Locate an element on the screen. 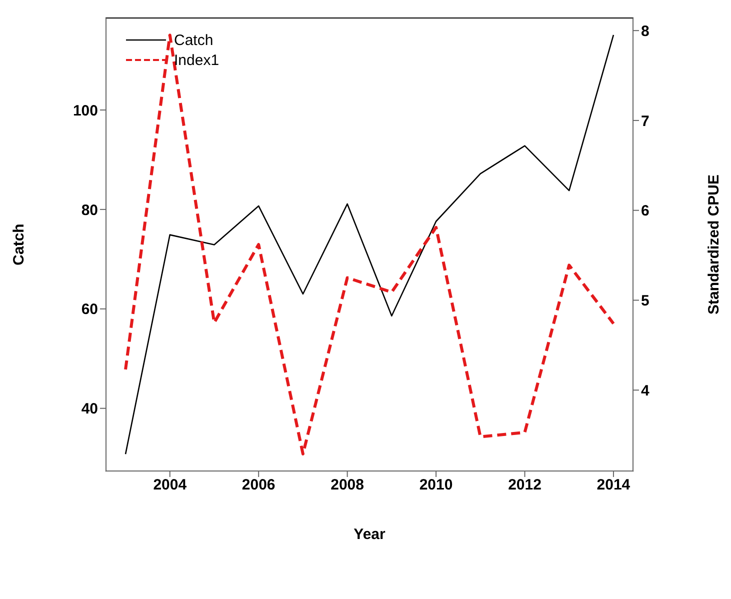 The height and width of the screenshot is (599, 731). y-axis-title: Catch is located at coordinates (19, 245).